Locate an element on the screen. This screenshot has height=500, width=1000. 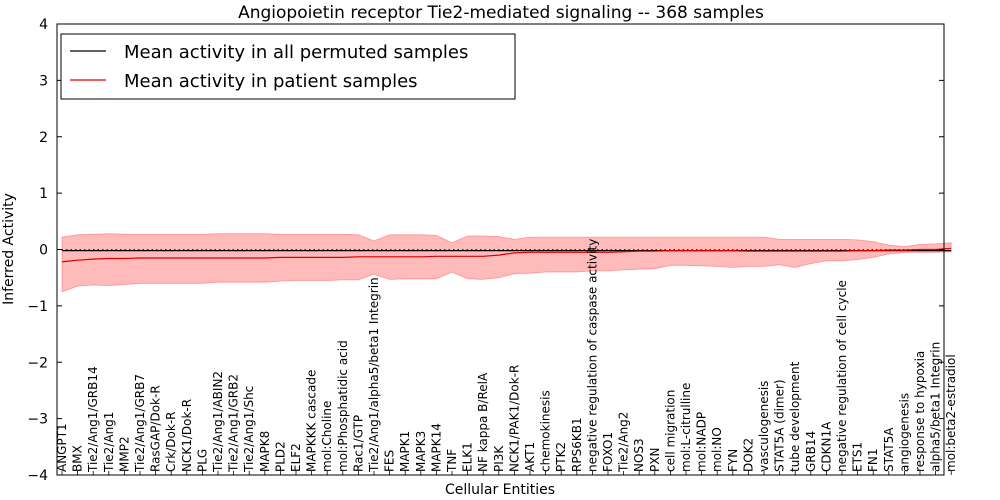
y-tick-label: 2 is located at coordinates (43, 138).